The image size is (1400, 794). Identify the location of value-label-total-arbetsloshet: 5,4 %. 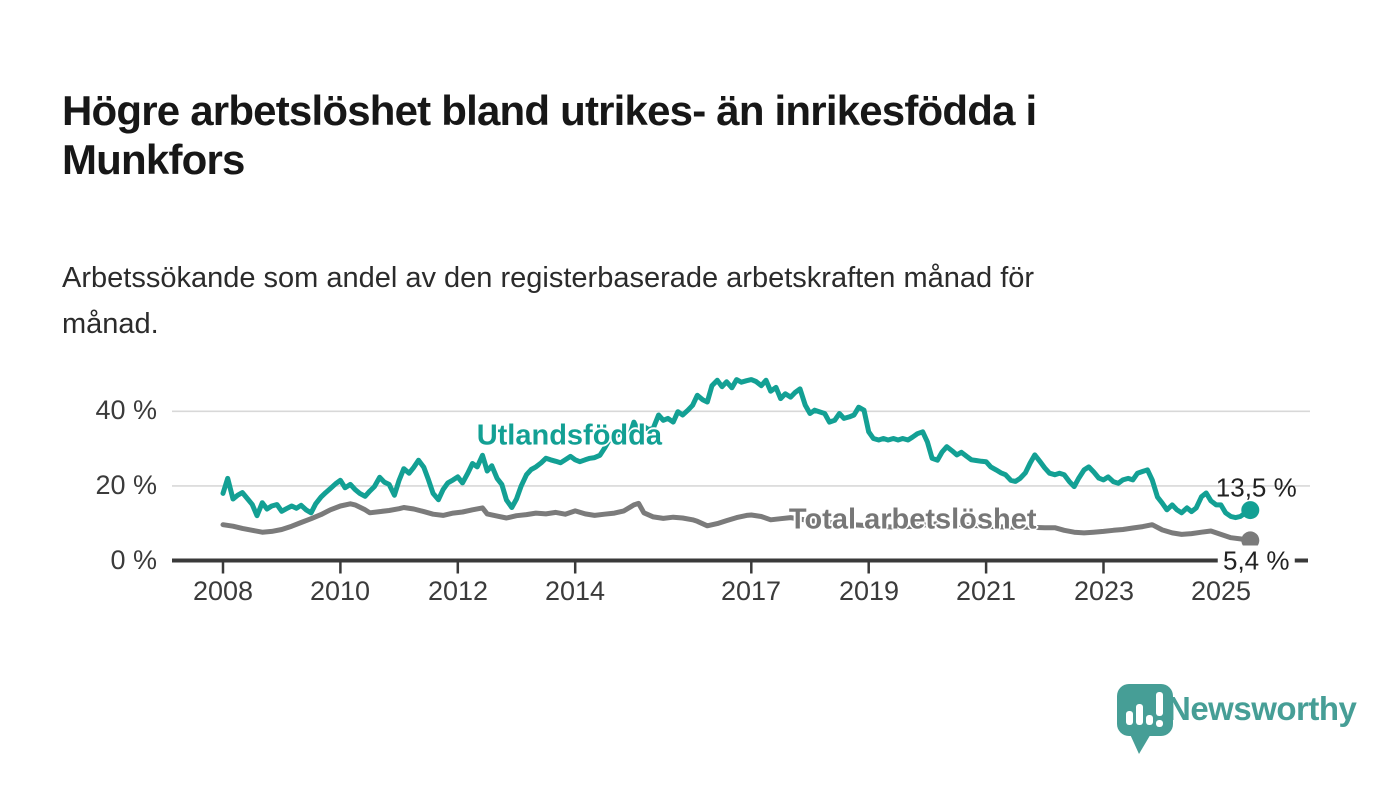
(1256, 561).